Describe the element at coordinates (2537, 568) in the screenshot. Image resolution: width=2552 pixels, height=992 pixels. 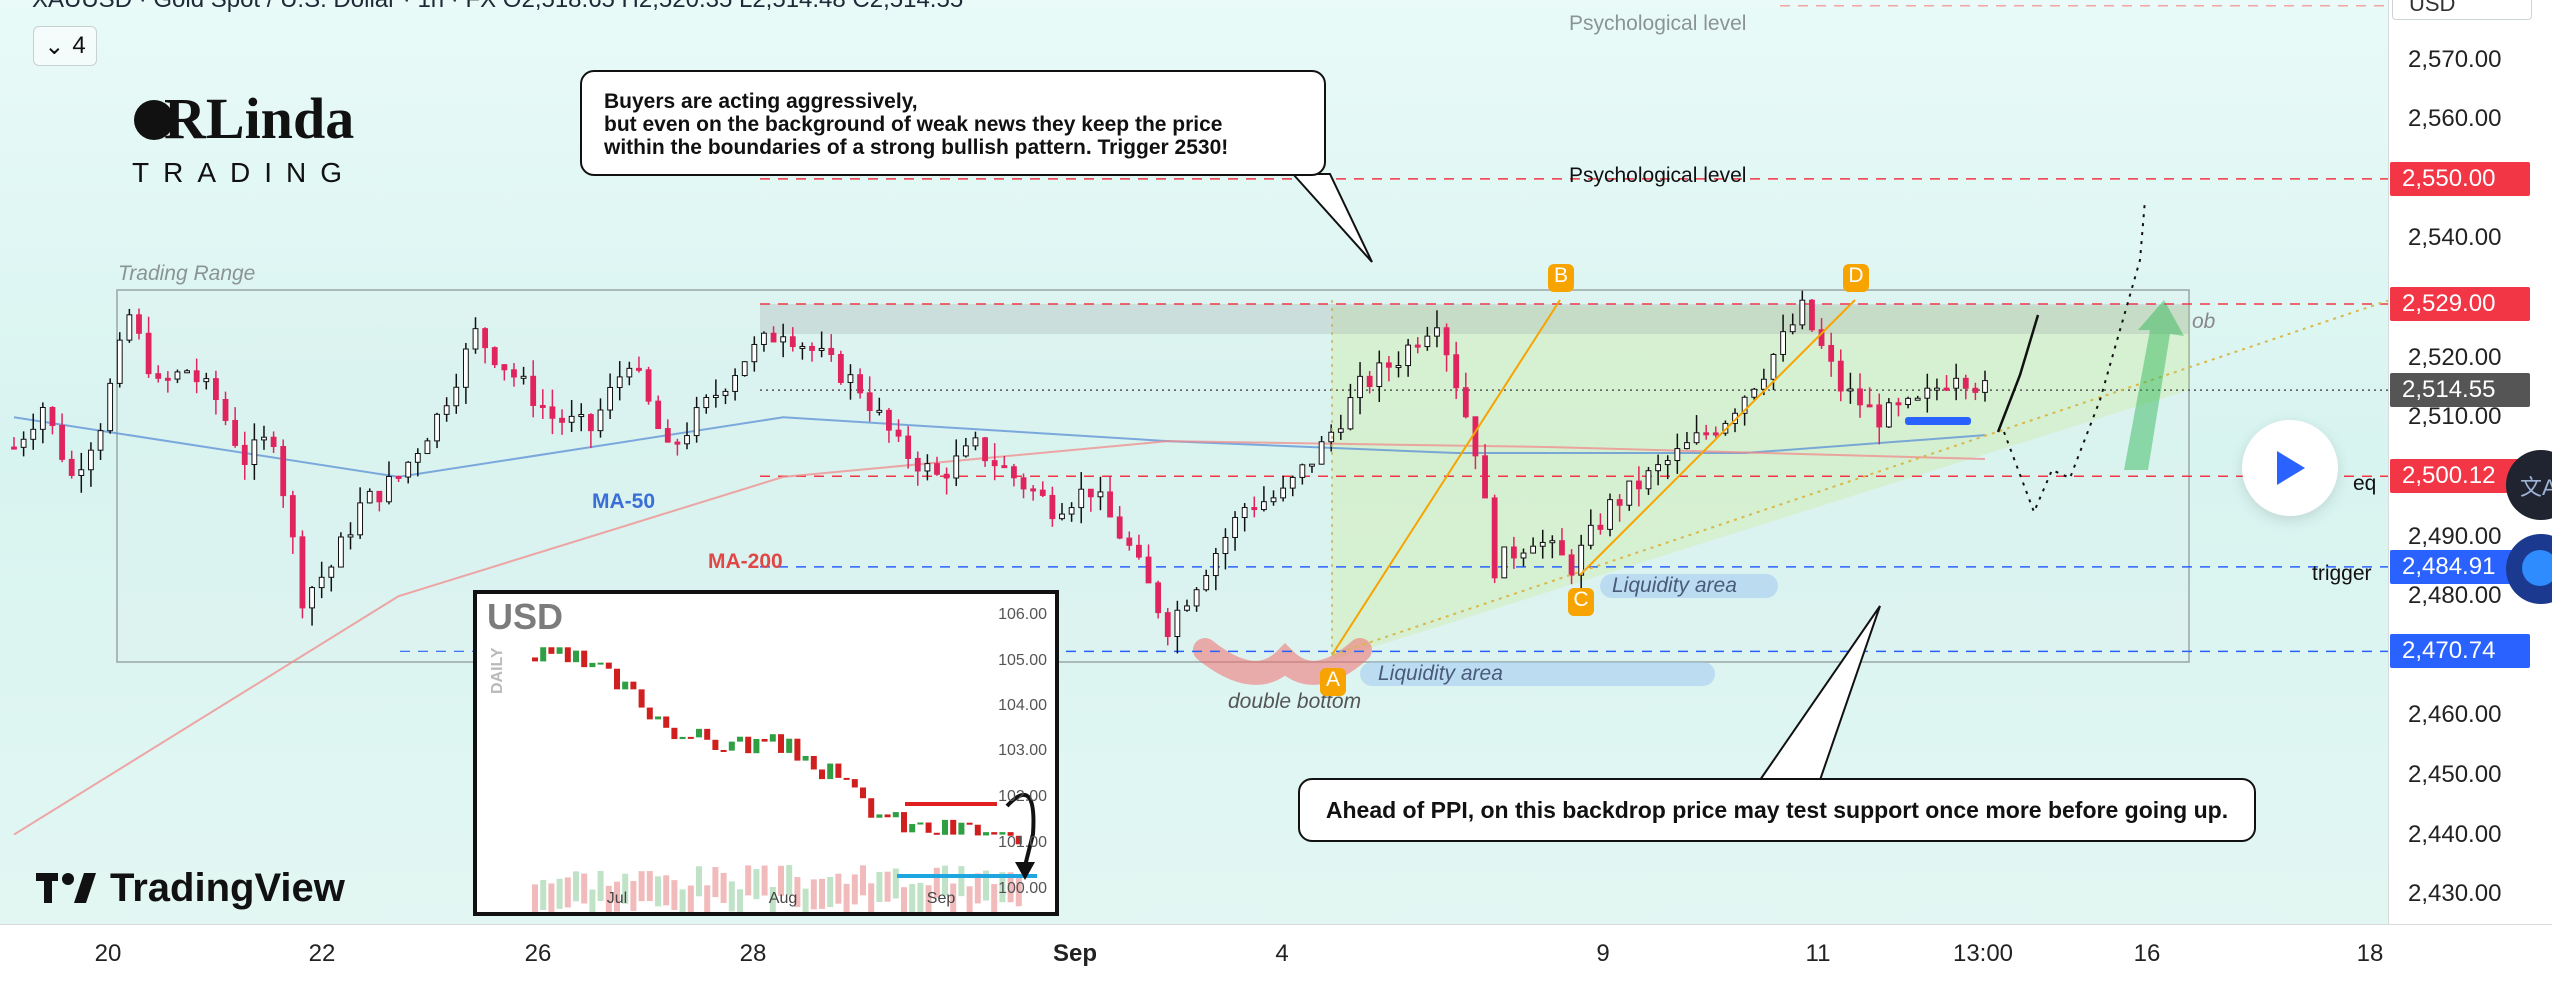
I see `assistant-icon` at that location.